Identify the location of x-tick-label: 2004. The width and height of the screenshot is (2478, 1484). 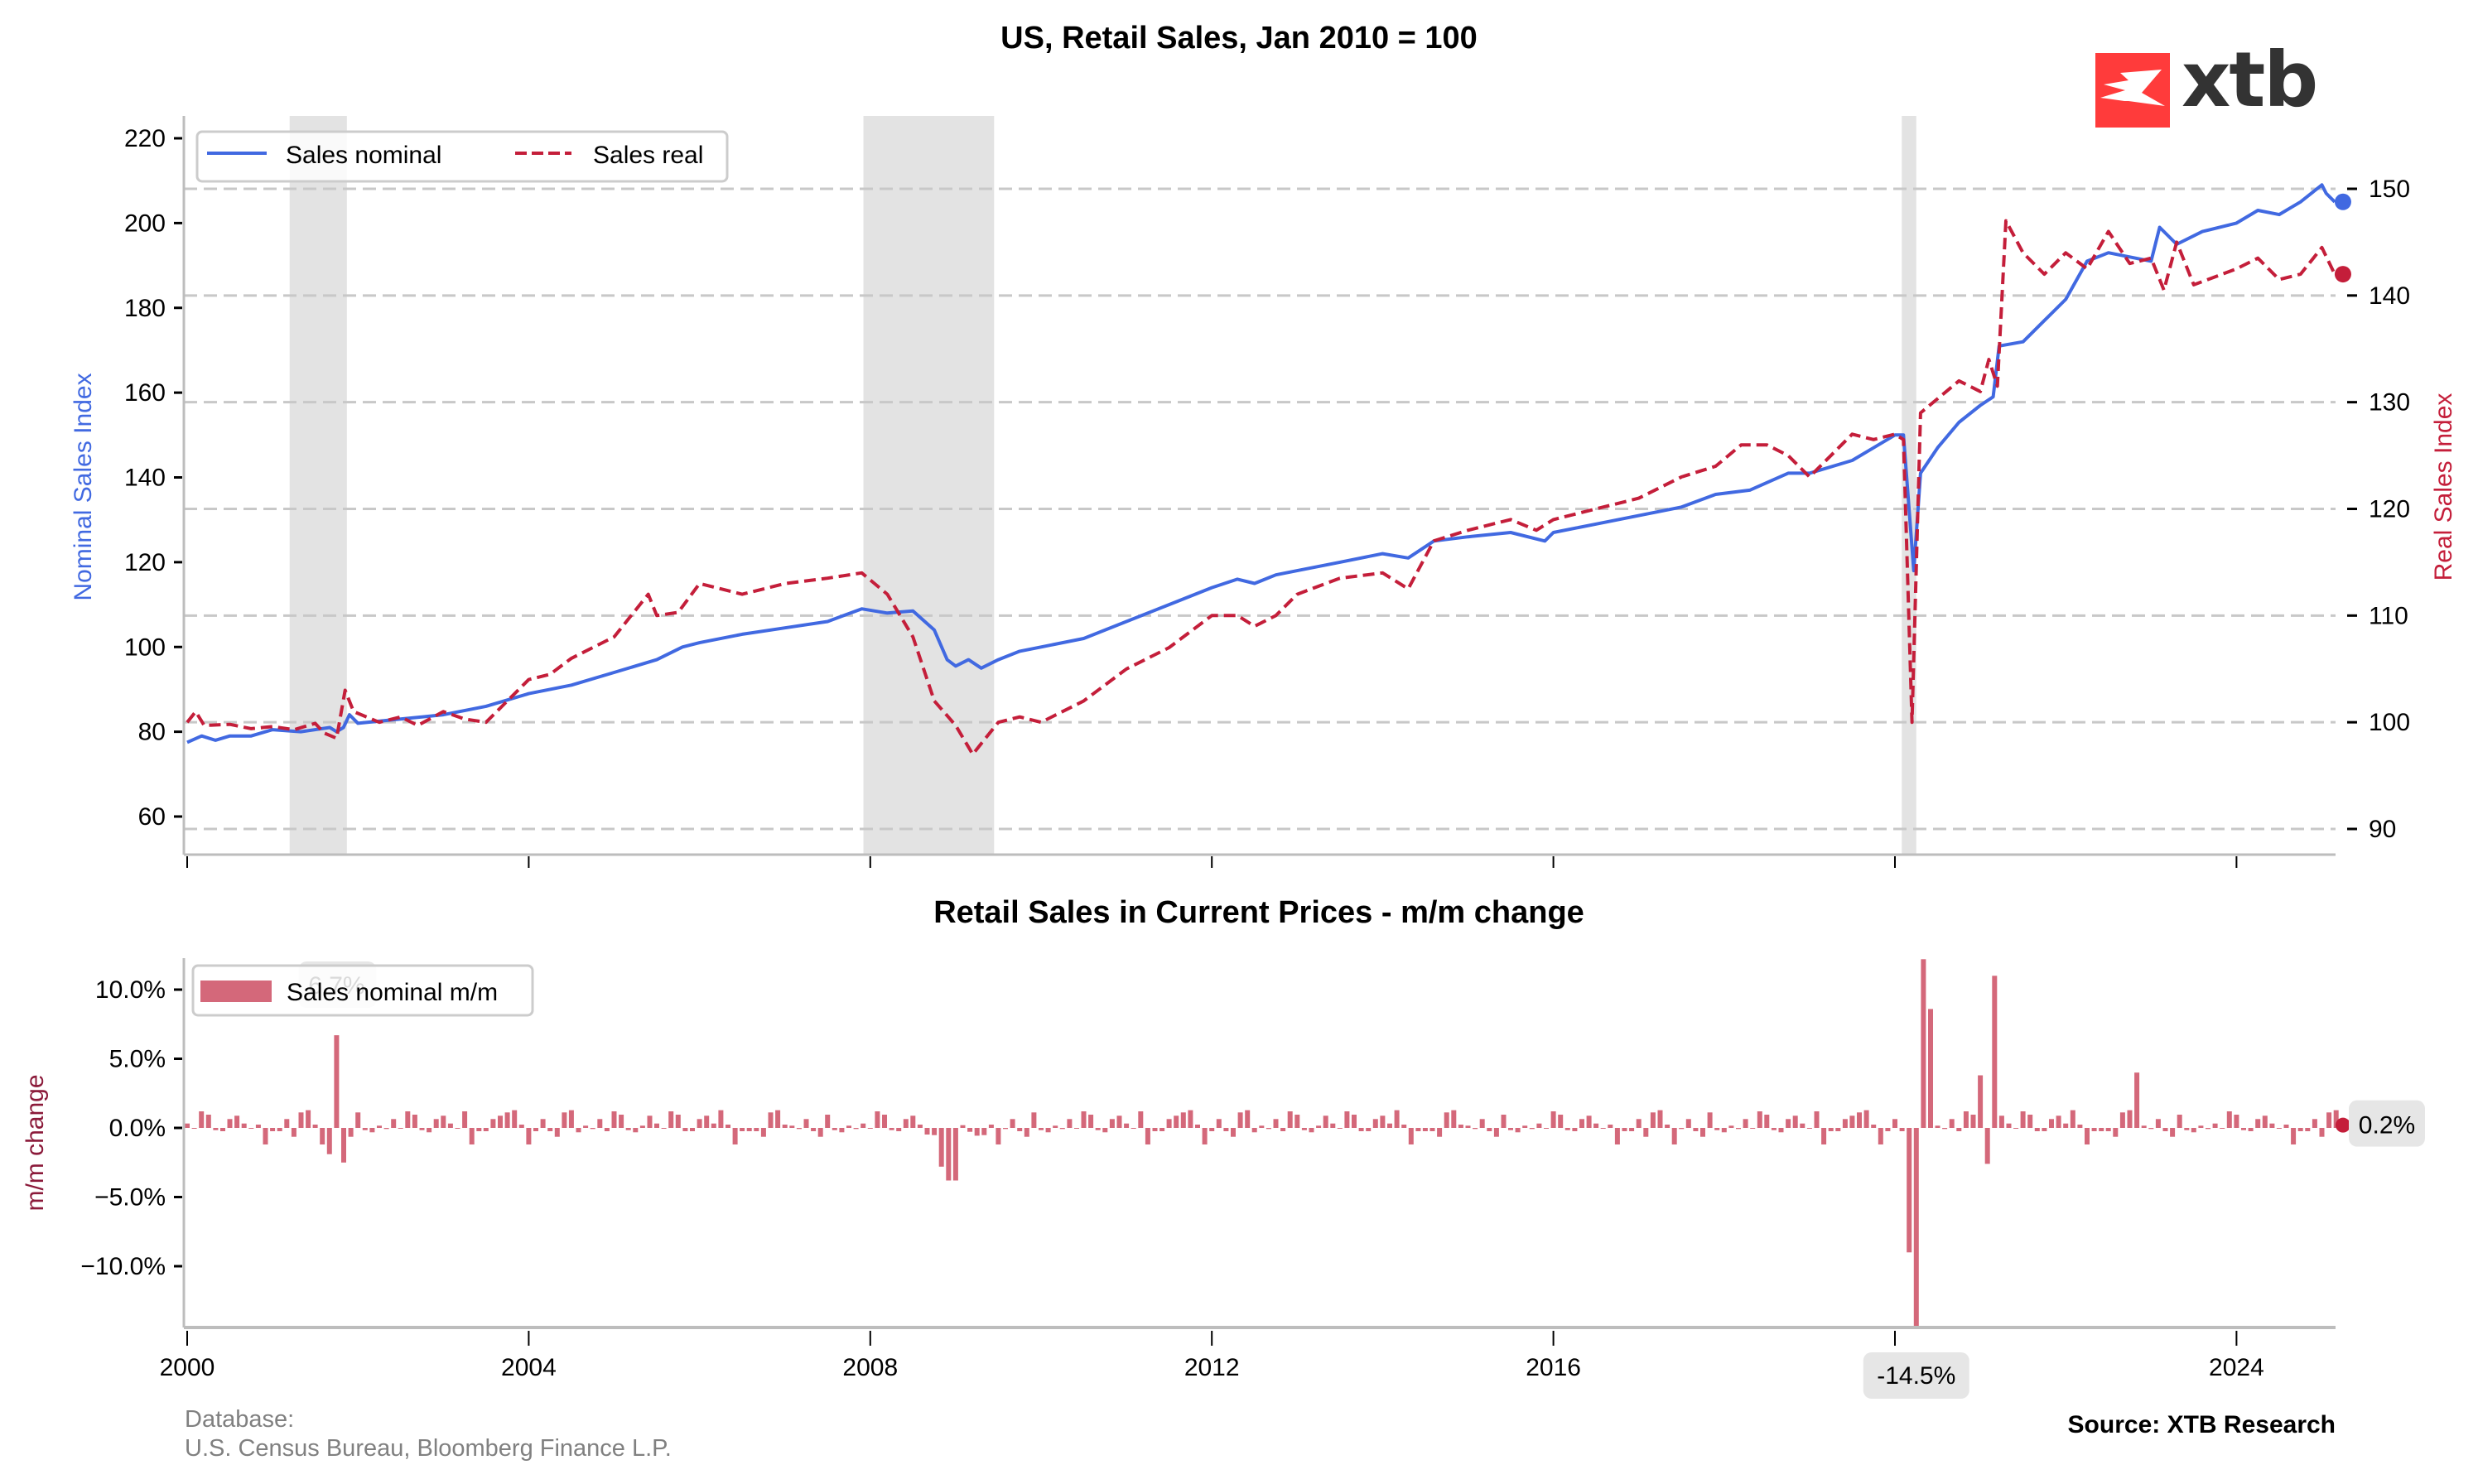
(529, 1367).